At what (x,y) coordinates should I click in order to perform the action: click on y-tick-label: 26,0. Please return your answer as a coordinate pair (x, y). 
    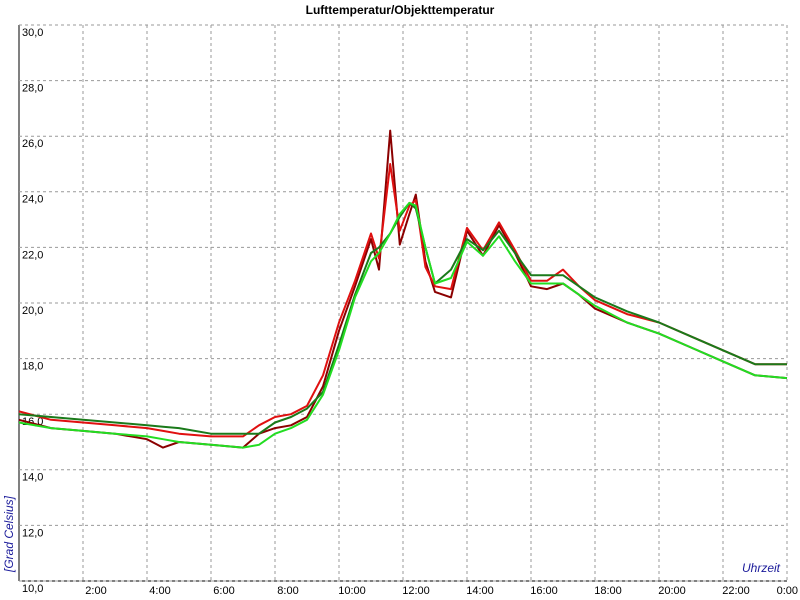
    Looking at the image, I should click on (32, 144).